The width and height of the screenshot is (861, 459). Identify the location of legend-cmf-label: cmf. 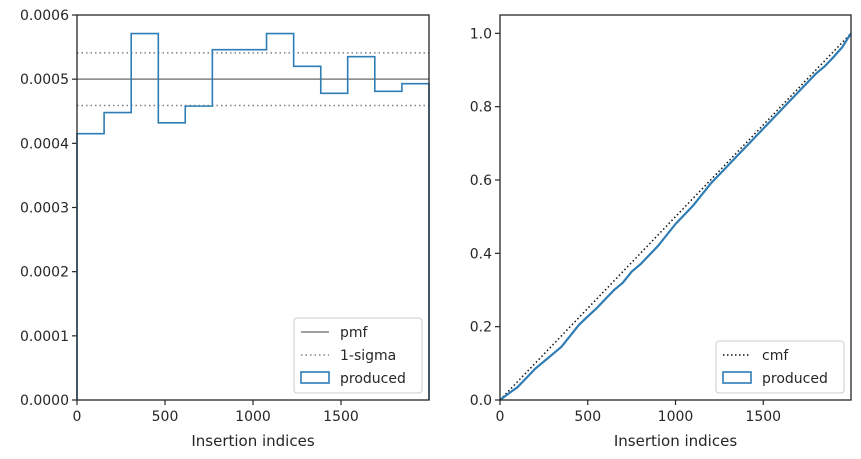
(775, 356).